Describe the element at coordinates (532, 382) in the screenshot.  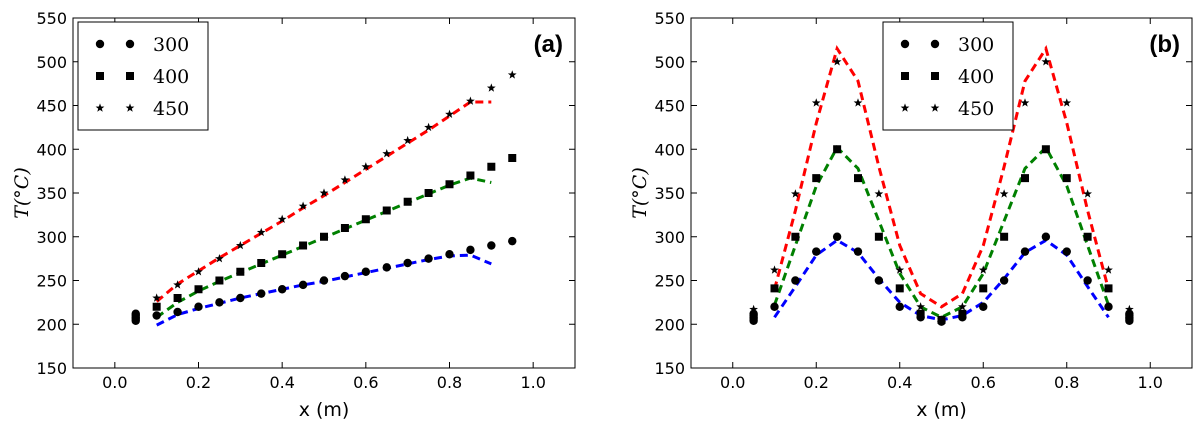
I see `x-tick-label: 1.0` at that location.